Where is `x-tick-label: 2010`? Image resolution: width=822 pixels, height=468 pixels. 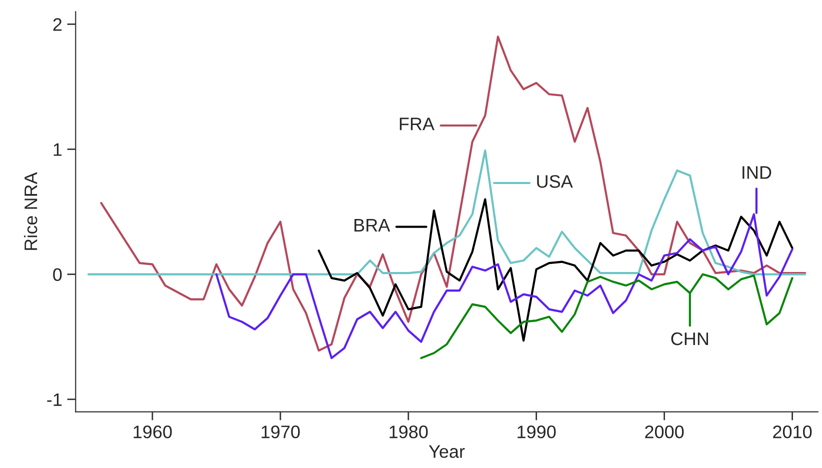 x-tick-label: 2010 is located at coordinates (792, 432).